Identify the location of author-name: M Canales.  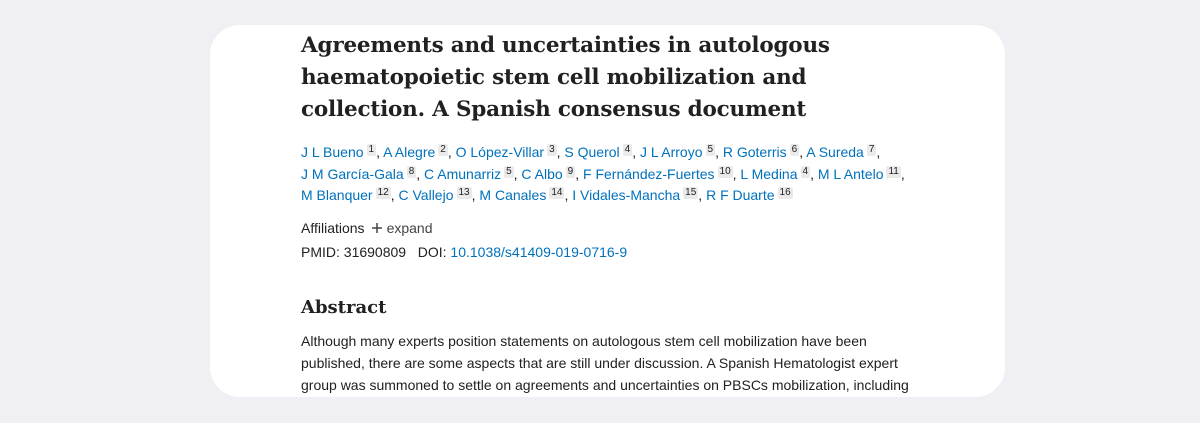
(513, 195).